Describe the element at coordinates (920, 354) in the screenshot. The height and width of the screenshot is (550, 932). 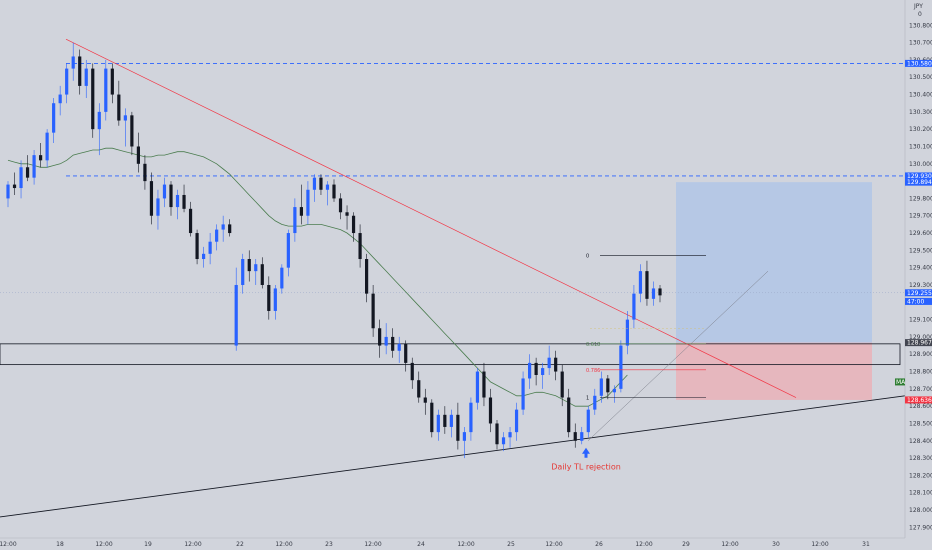
I see `y-tick-label: 128.900` at that location.